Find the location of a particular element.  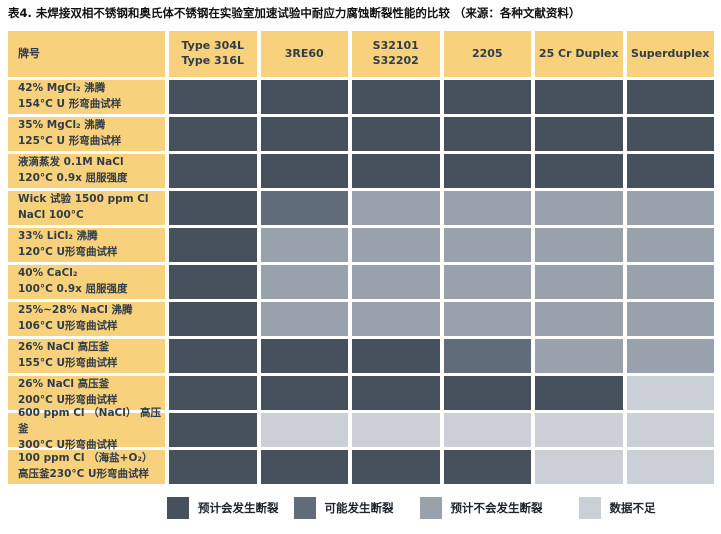

rating-cell-r7-c5 is located at coordinates (579, 319).